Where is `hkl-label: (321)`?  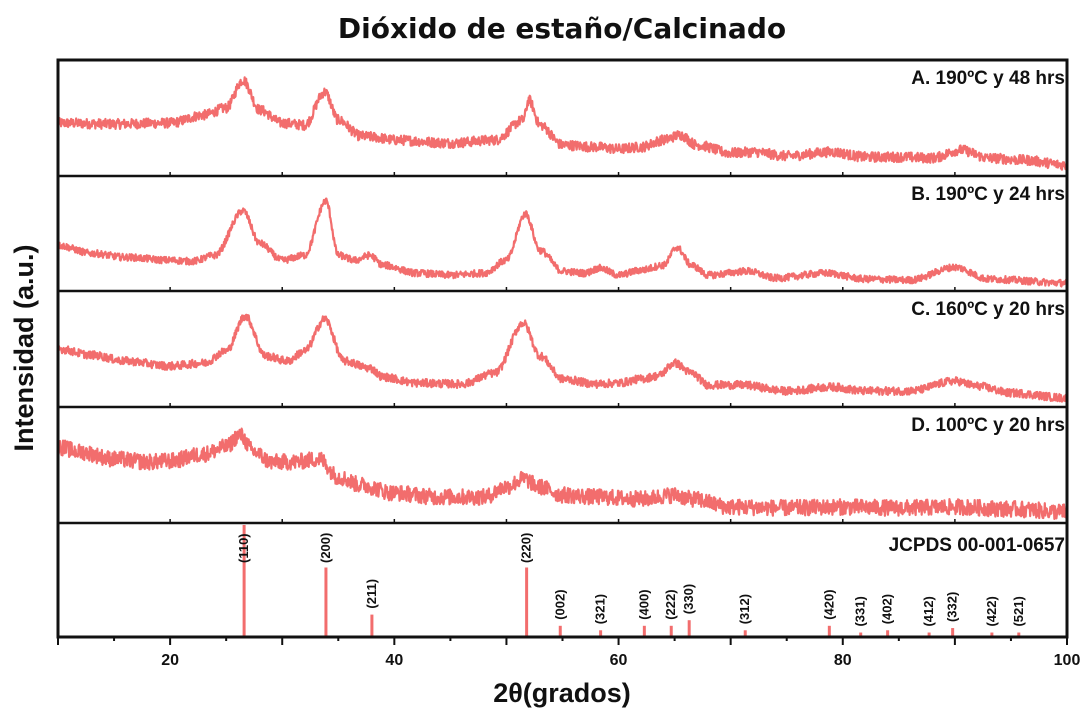
hkl-label: (321) is located at coordinates (600, 609).